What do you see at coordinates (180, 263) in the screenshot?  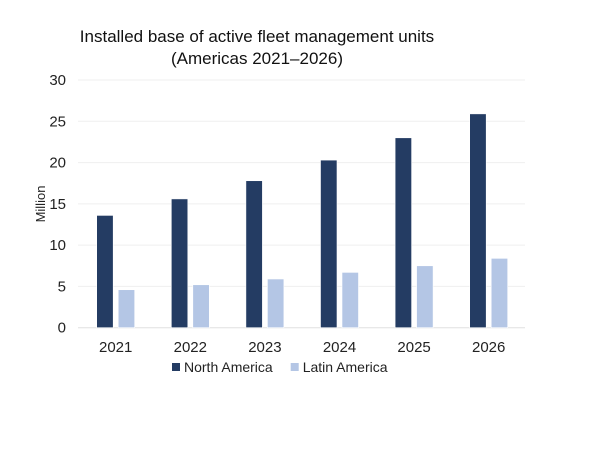 I see `bar-north-america-2022` at bounding box center [180, 263].